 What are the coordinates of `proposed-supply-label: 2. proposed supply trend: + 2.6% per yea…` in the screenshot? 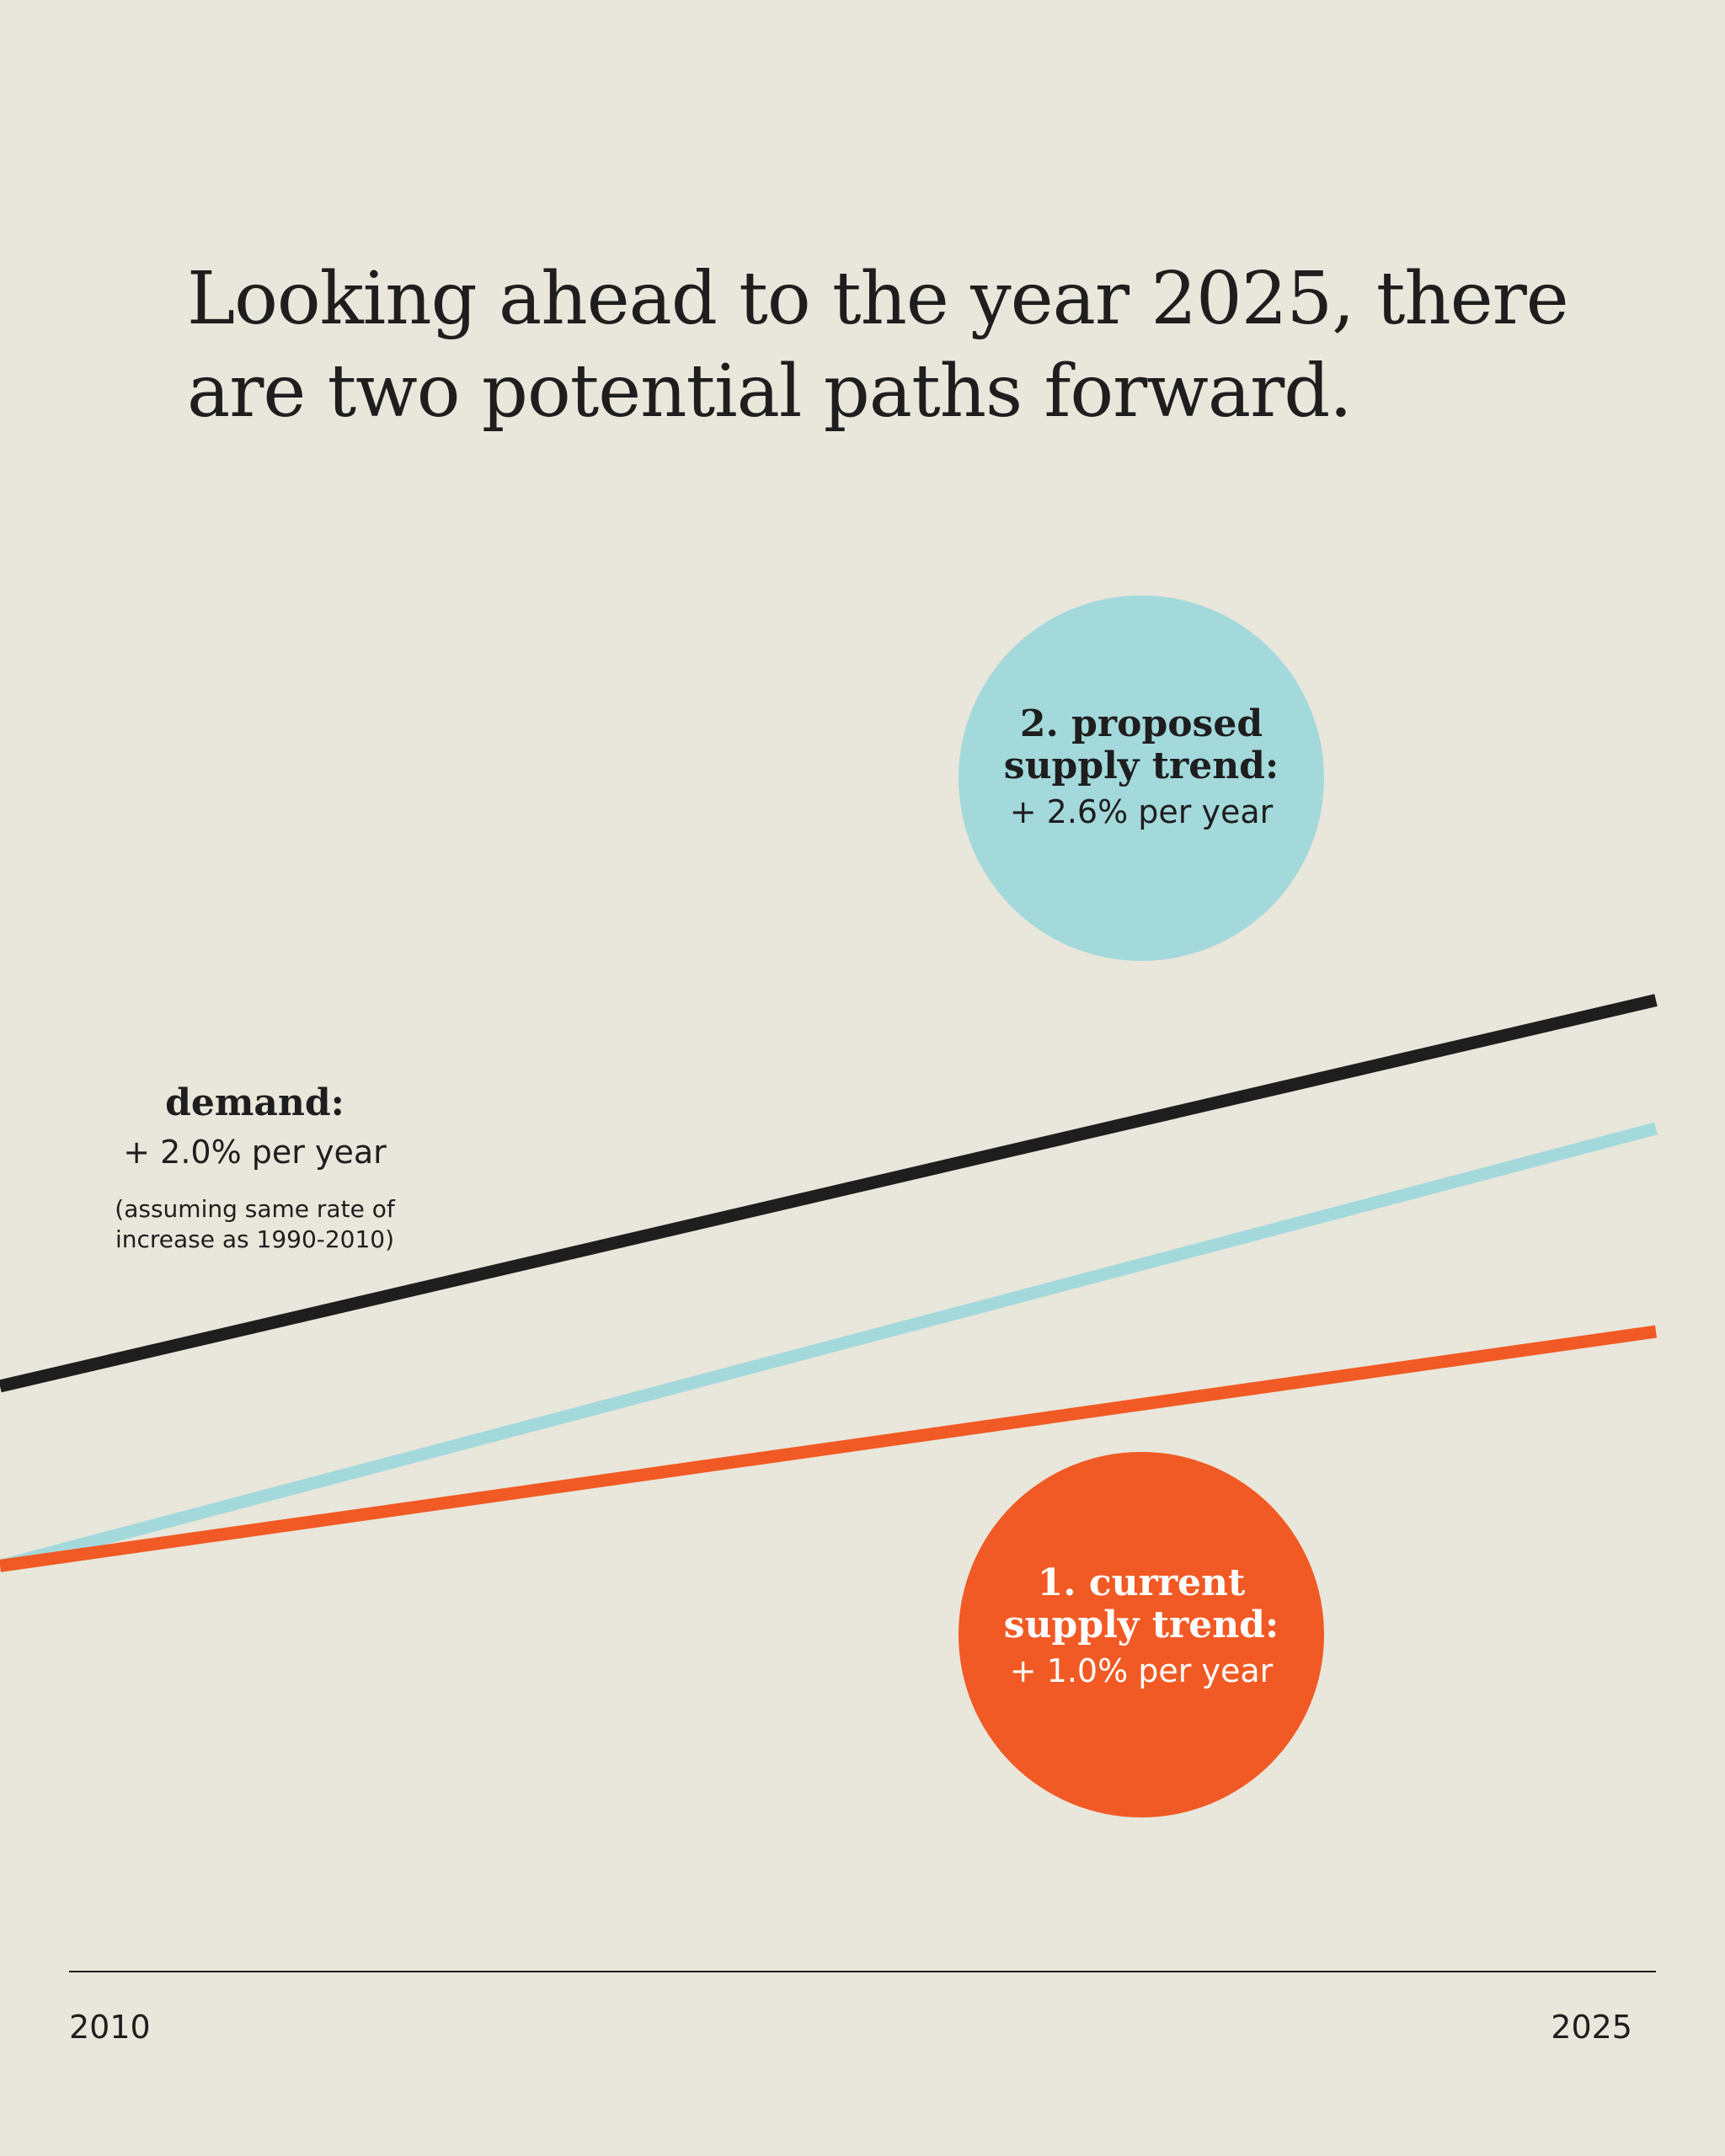 It's located at (1141, 768).